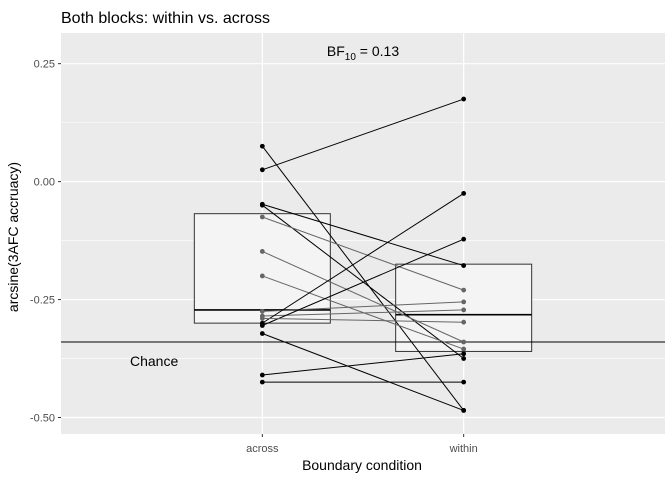 This screenshot has width=672, height=480. What do you see at coordinates (13, 237) in the screenshot?
I see `y-axis-label: arcsine(3AFC accruacy)` at bounding box center [13, 237].